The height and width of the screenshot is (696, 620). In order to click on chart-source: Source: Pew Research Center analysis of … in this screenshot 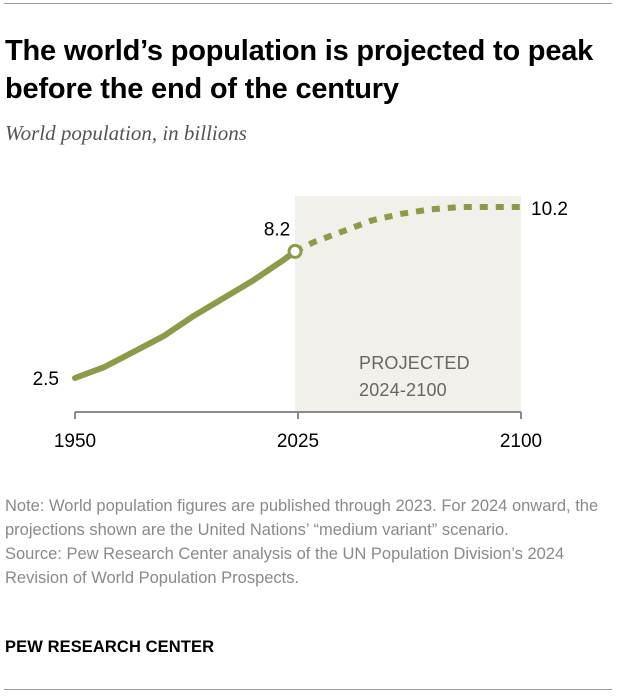, I will do `click(285, 566)`.